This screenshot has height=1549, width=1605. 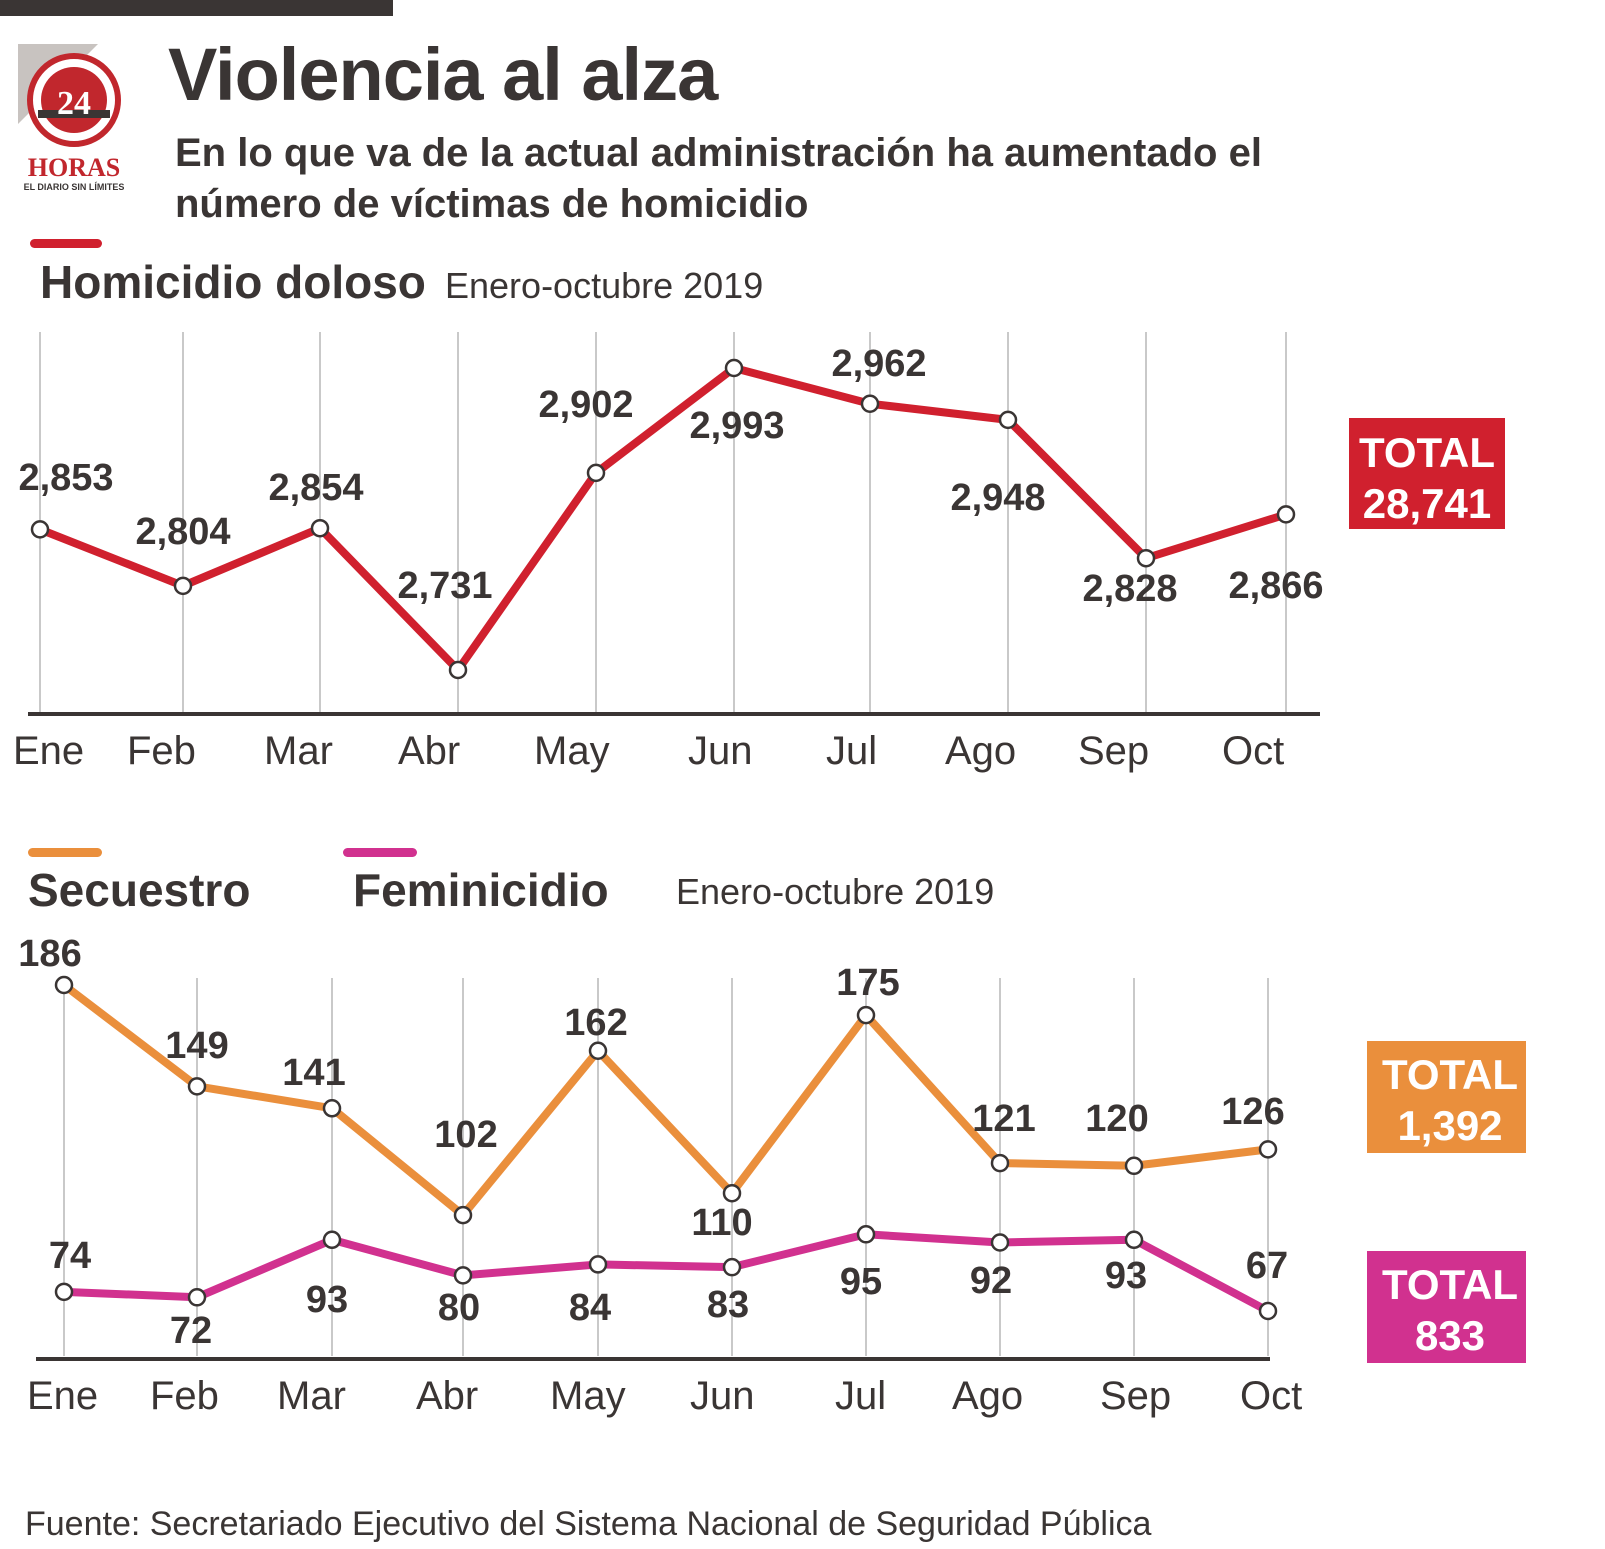 What do you see at coordinates (585, 405) in the screenshot?
I see `data-label: 2,902` at bounding box center [585, 405].